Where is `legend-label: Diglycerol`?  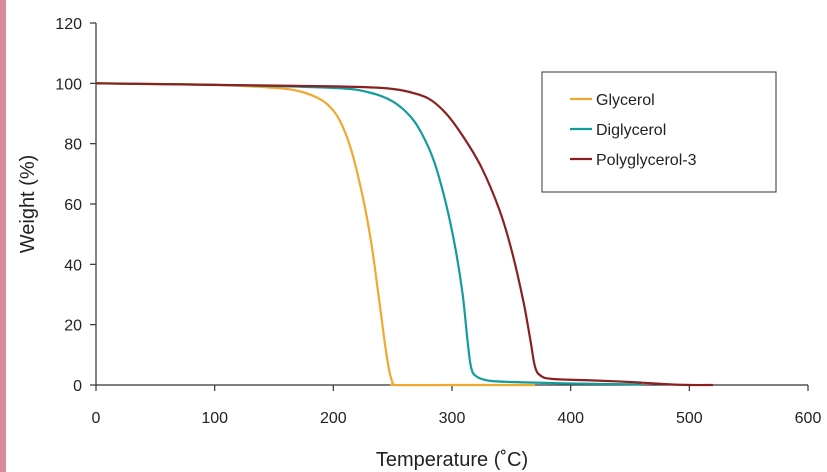
legend-label: Diglycerol is located at coordinates (631, 130).